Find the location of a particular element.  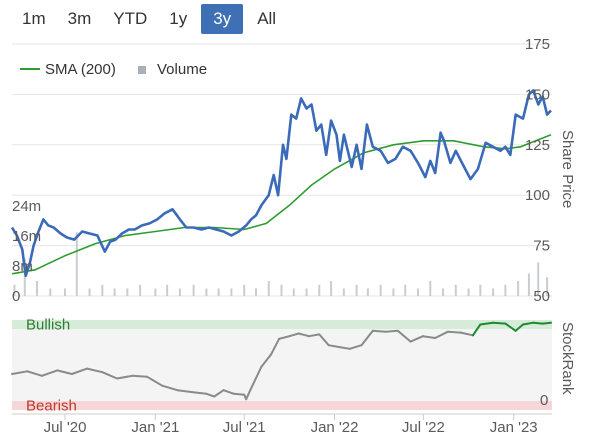

range-button-1y: 1y is located at coordinates (178, 18).